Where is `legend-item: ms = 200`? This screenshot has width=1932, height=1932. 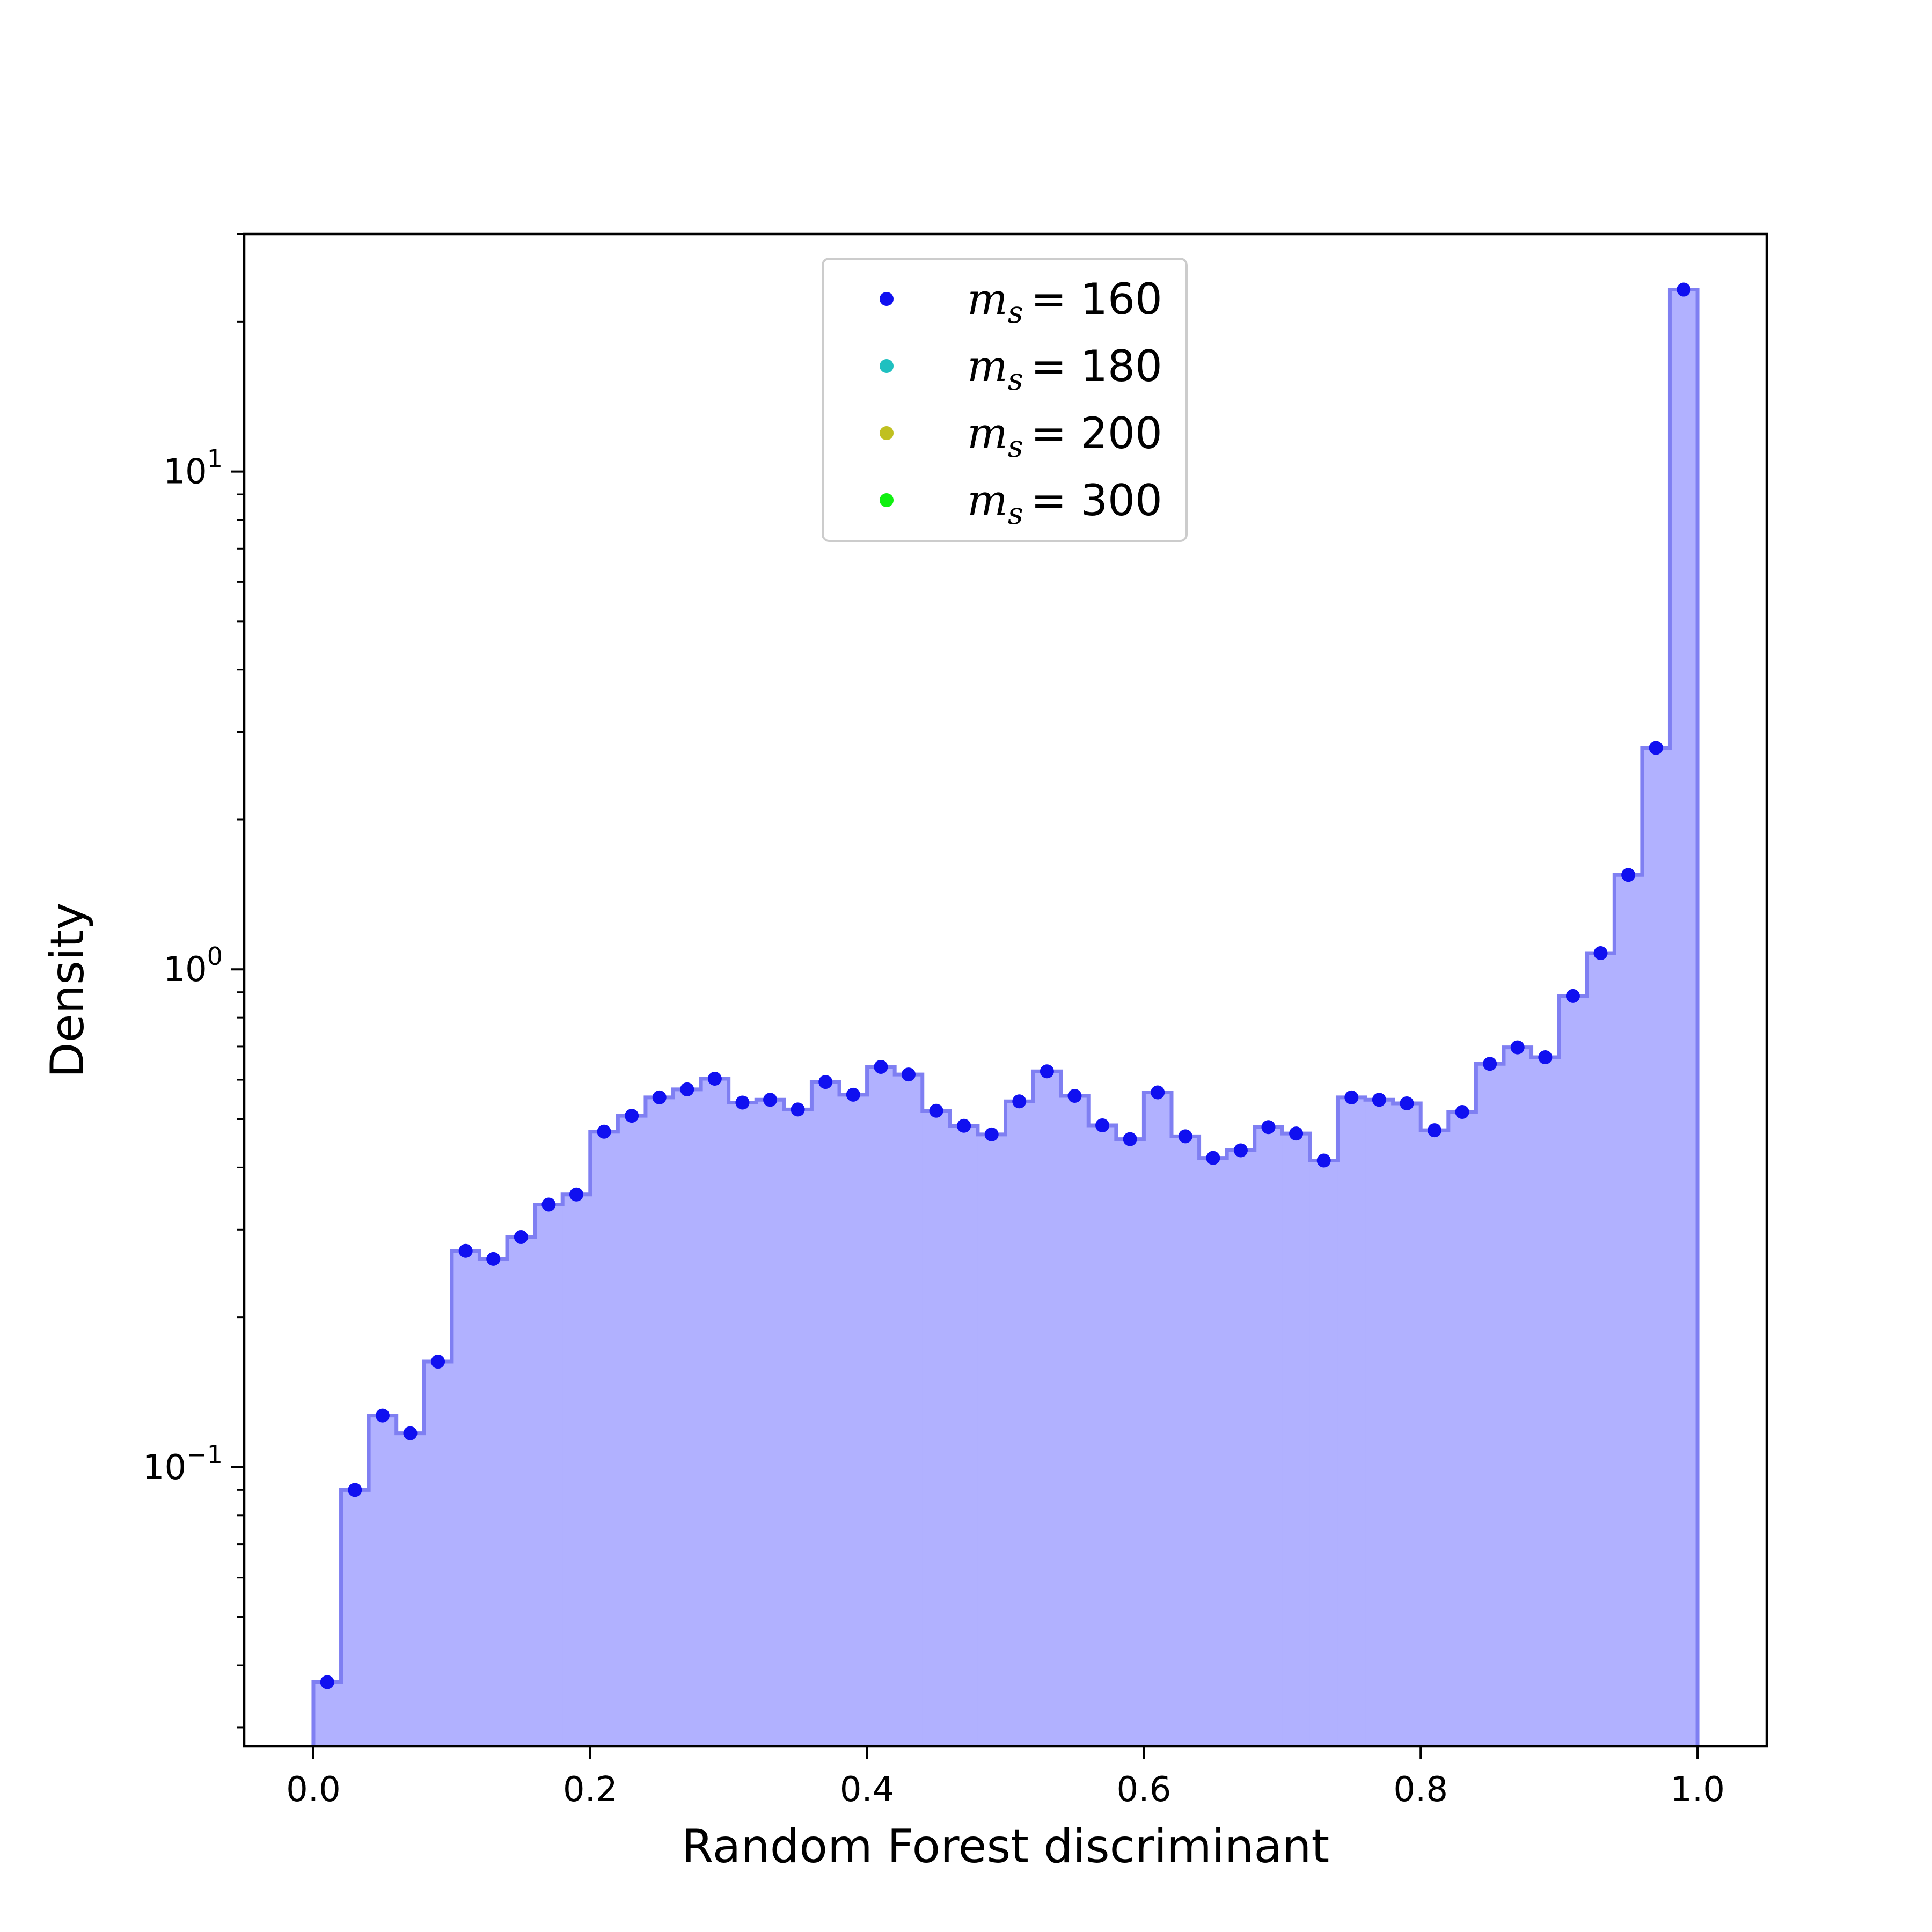
legend-item: ms = 200 is located at coordinates (1021, 436).